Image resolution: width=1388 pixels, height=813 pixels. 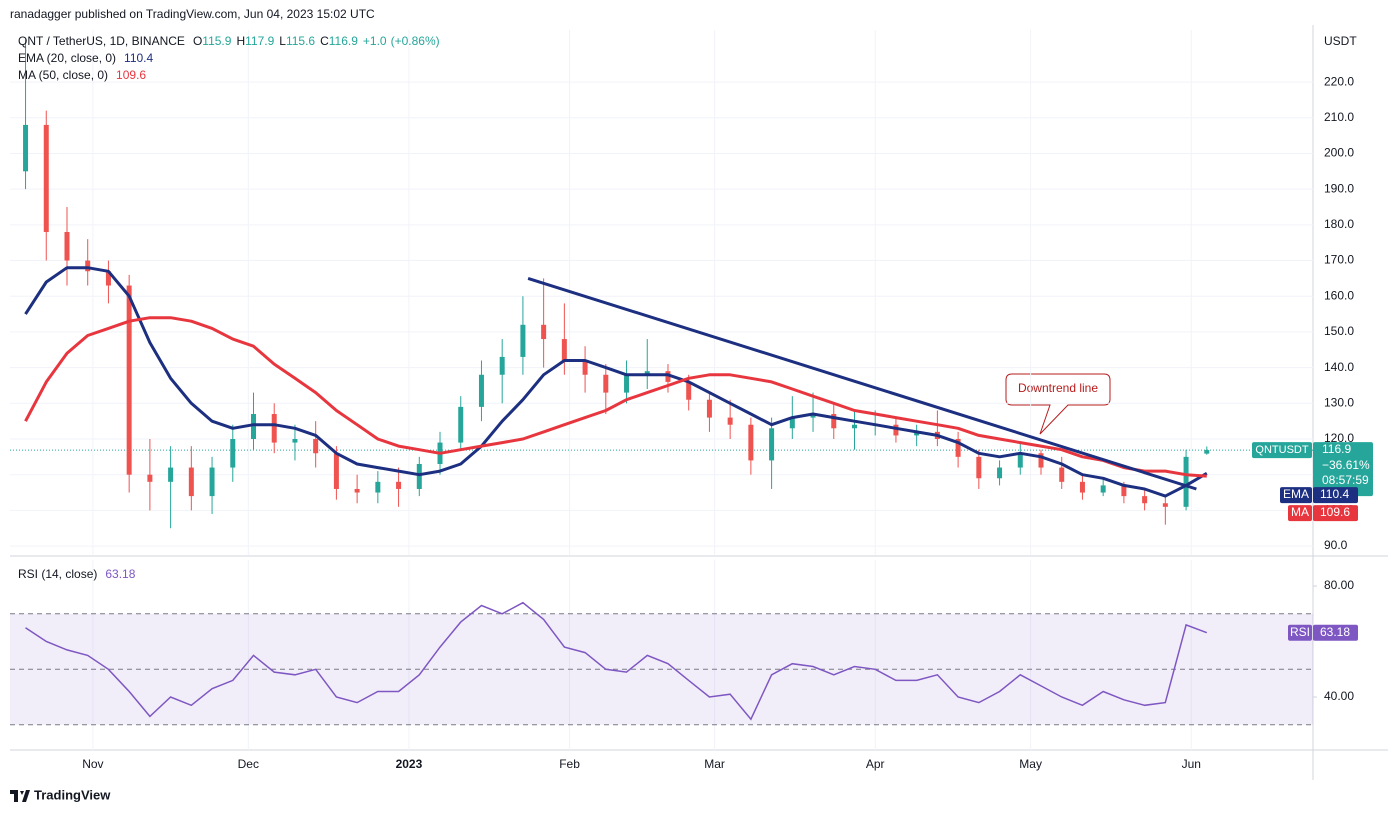 I want to click on indicator-tag-text: EMA, so click(x=1296, y=494).